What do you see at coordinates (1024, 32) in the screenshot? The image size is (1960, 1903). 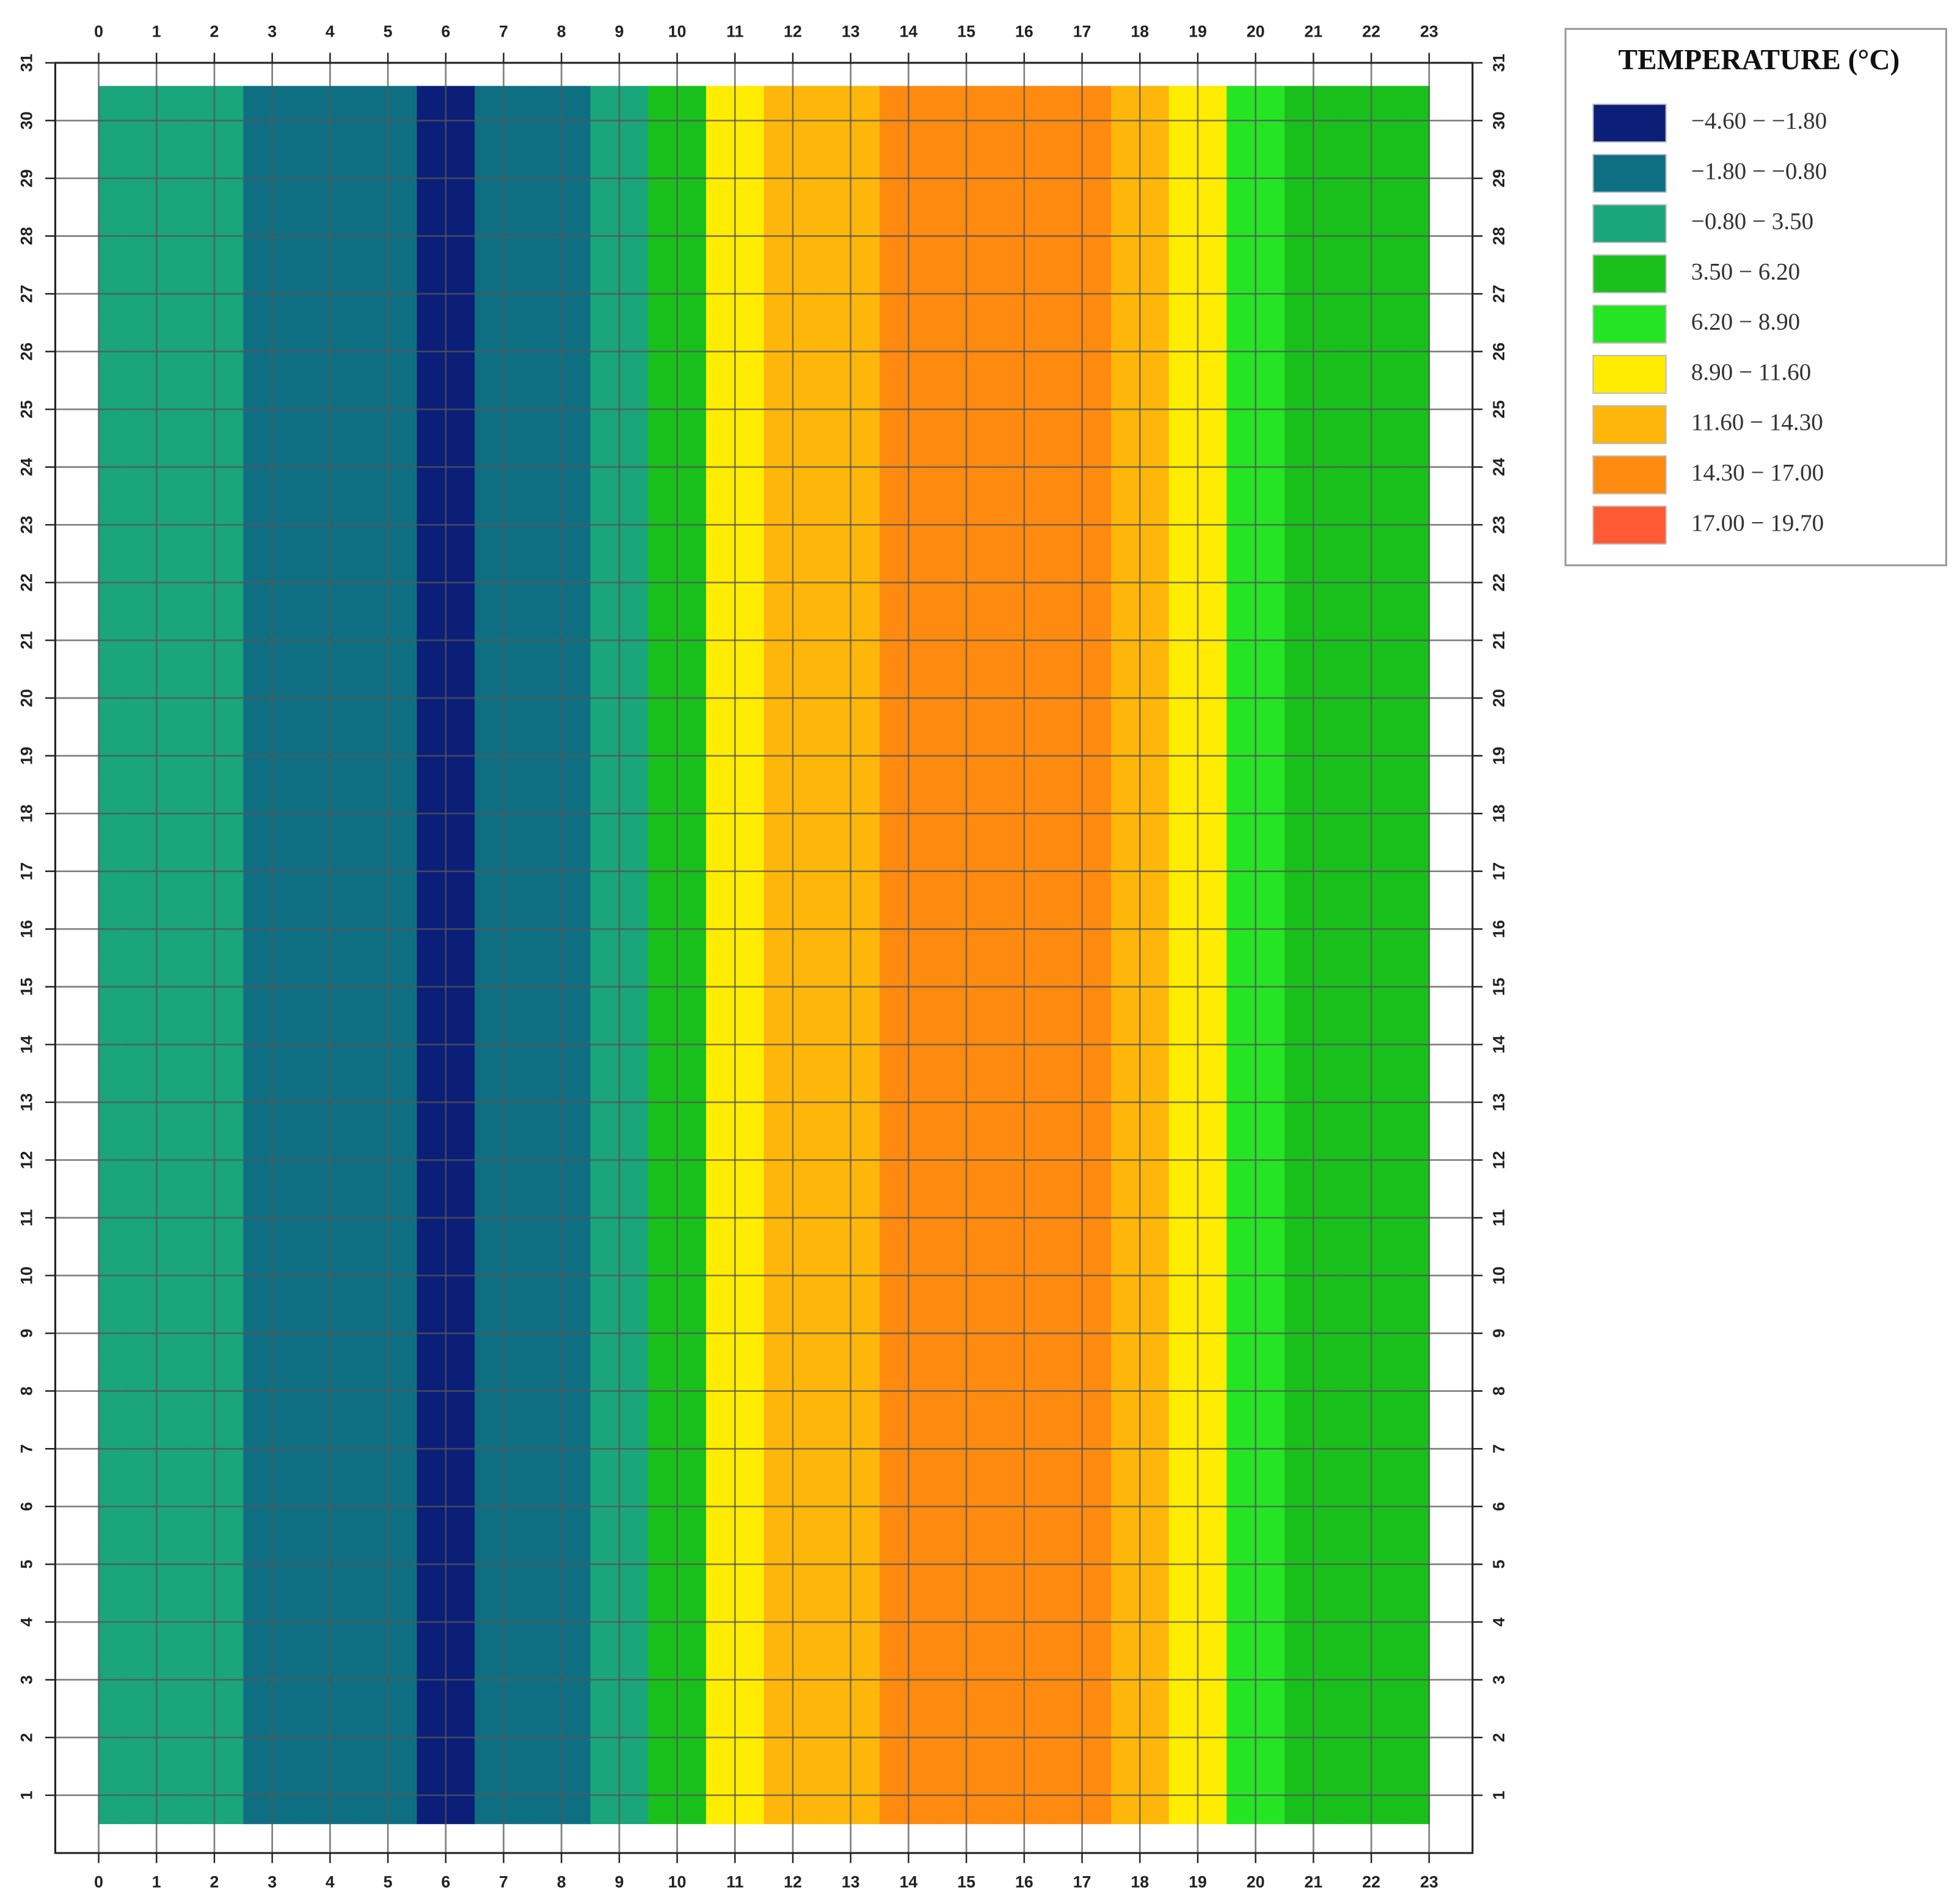 I see `x-tick-label: 16` at bounding box center [1024, 32].